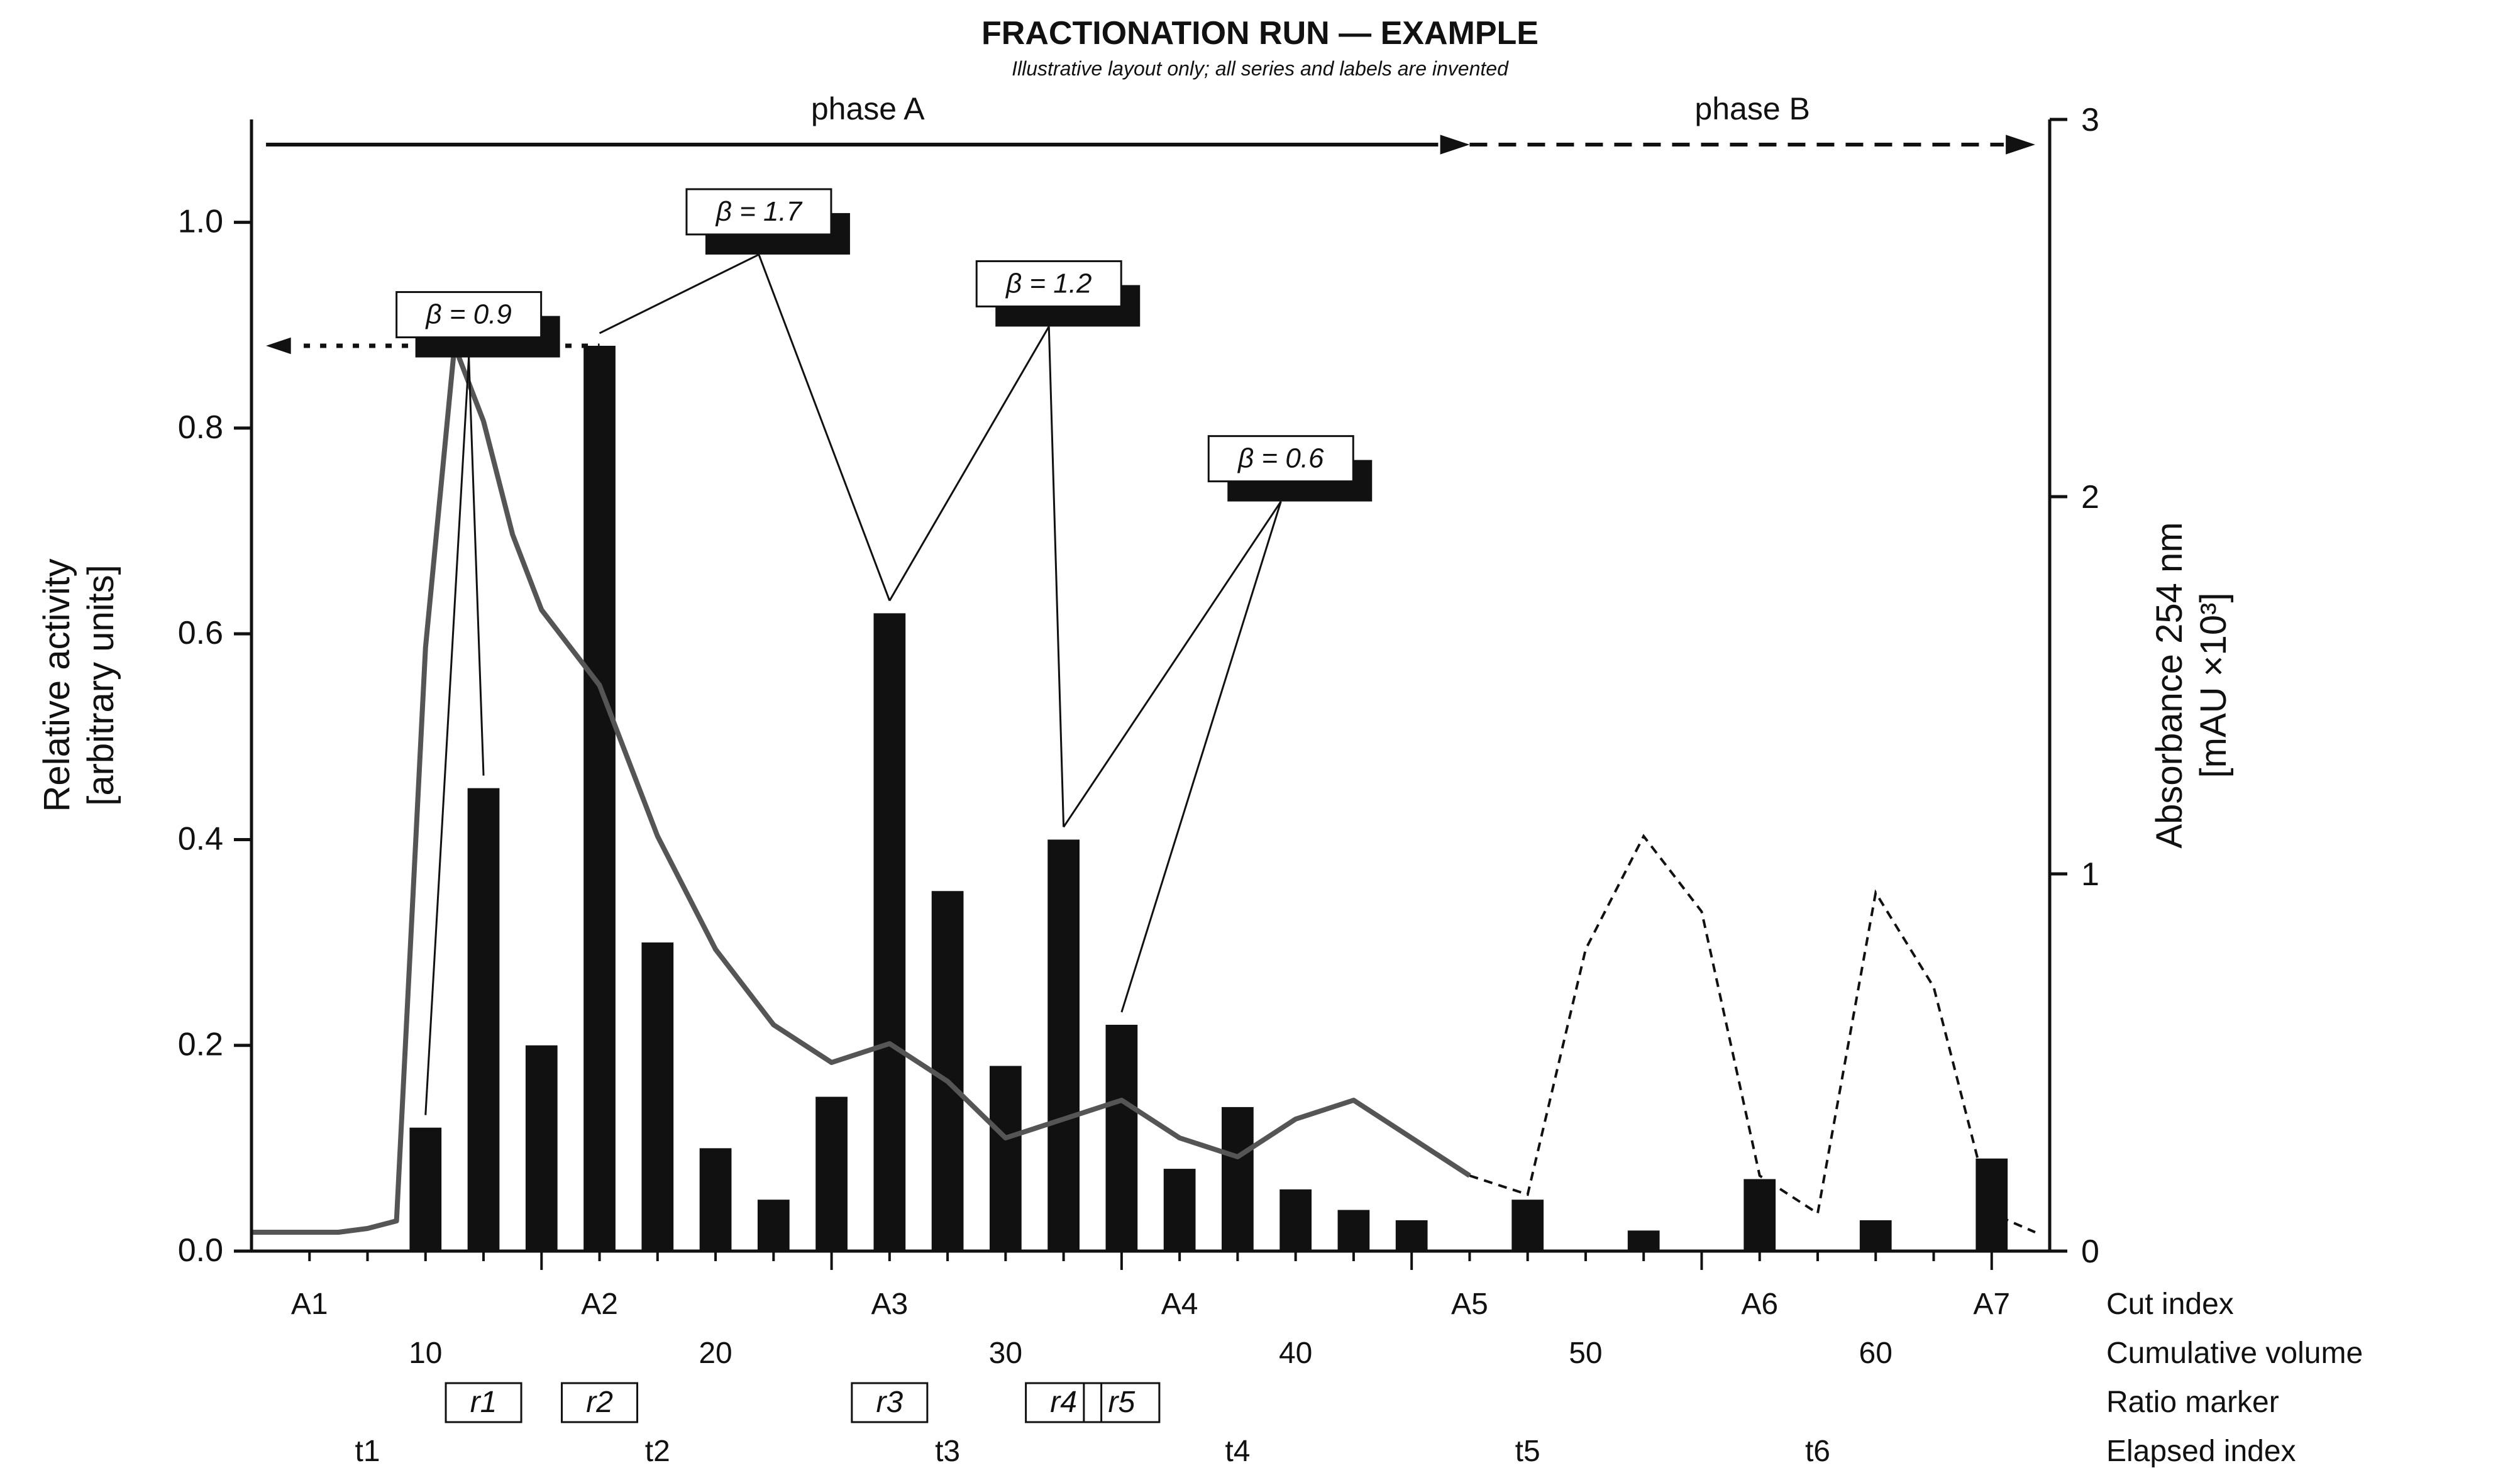  Describe the element at coordinates (2192, 1402) in the screenshot. I see `row-2-name: Ratio marker` at that location.